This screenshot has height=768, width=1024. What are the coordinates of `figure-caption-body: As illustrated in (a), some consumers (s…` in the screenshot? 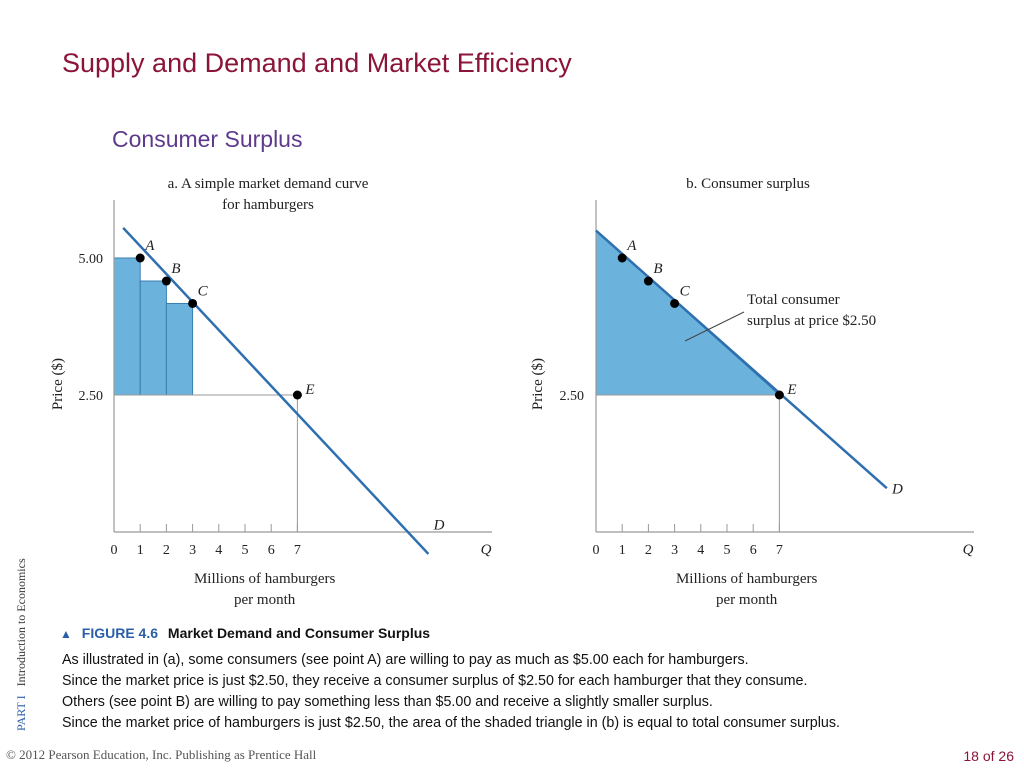 It's located at (451, 692).